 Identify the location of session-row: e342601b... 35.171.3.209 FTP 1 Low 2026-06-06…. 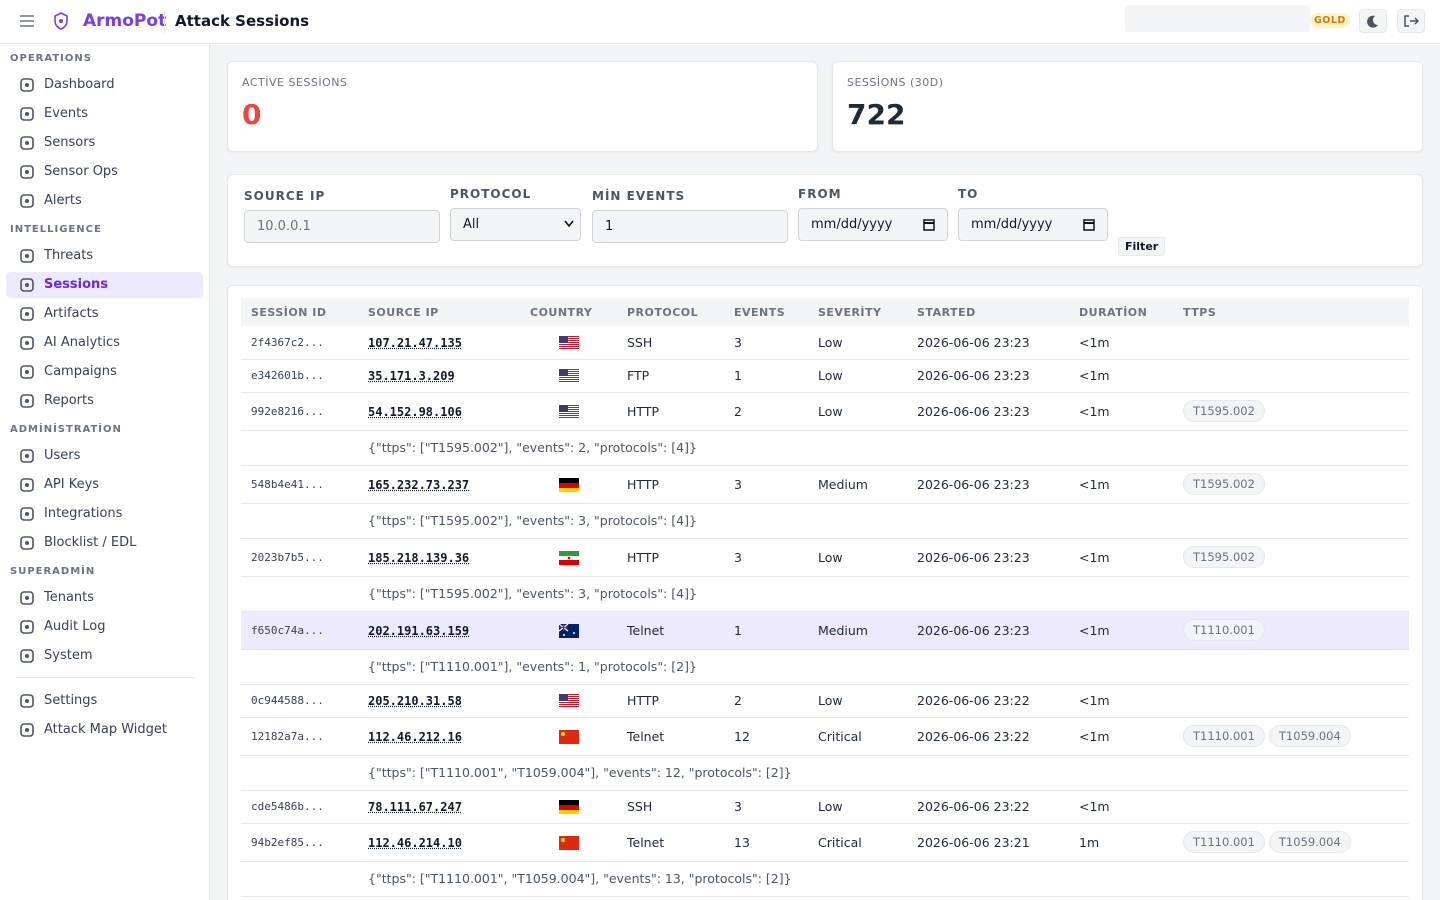
(825, 375).